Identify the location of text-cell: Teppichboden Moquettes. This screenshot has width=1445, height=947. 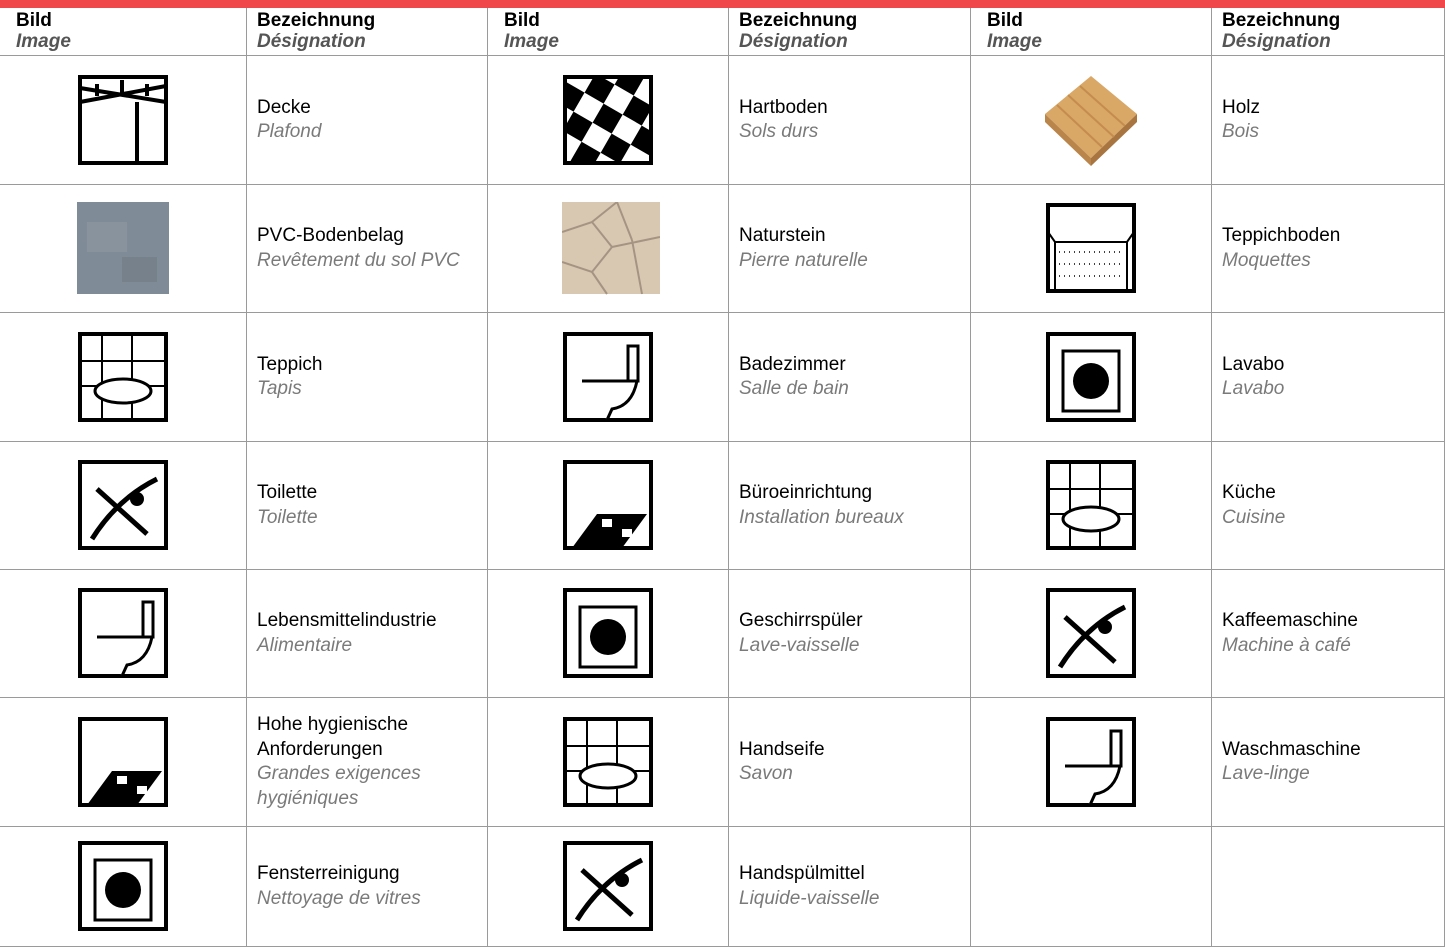
(1328, 249).